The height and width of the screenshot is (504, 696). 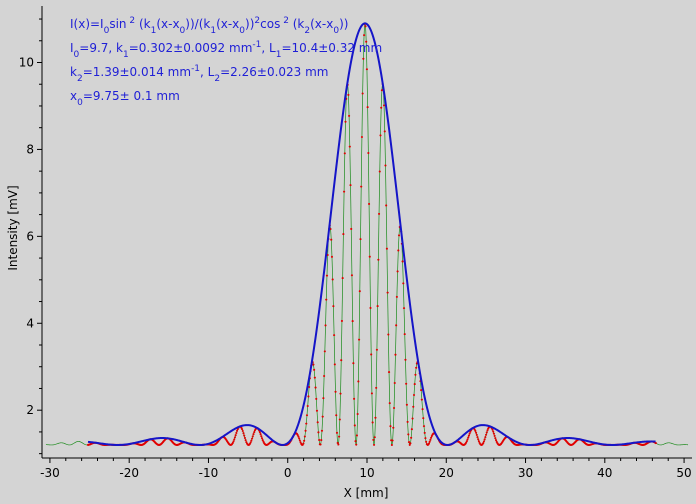 What do you see at coordinates (683, 473) in the screenshot?
I see `x-tick-label: 50` at bounding box center [683, 473].